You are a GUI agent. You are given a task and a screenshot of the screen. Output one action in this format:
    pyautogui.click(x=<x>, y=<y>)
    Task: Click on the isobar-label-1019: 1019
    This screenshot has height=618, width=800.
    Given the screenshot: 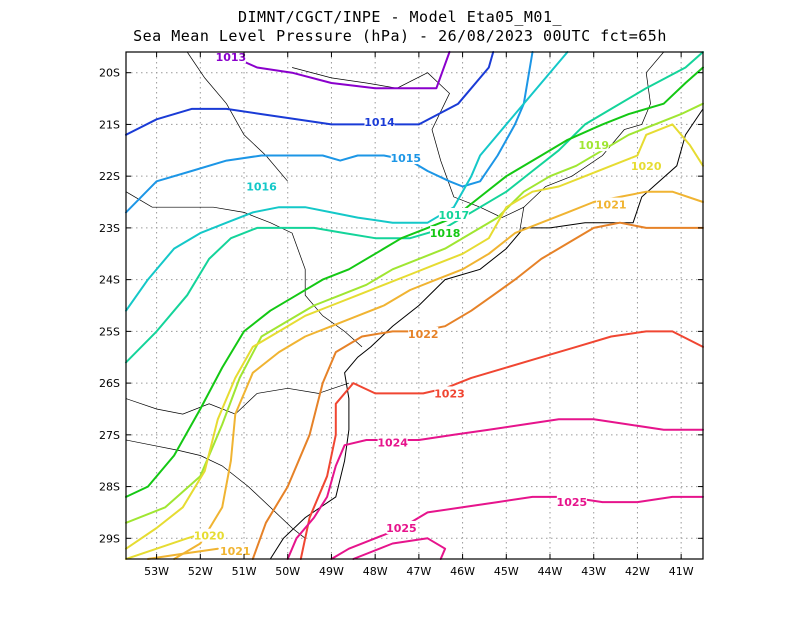 What is the action you would take?
    pyautogui.click(x=593, y=145)
    